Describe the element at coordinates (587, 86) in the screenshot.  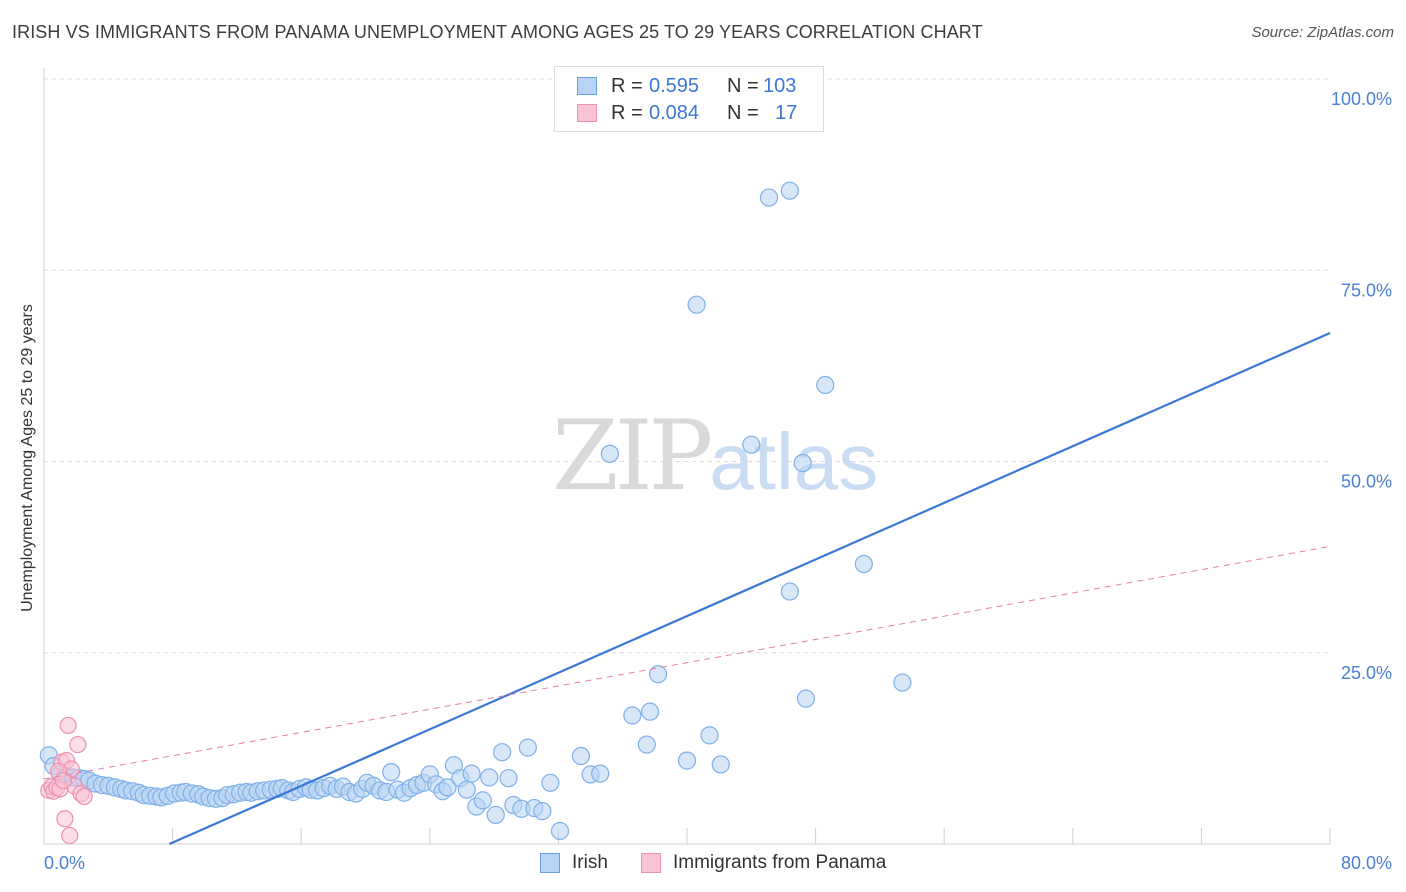
I see `irish-swatch-icon` at that location.